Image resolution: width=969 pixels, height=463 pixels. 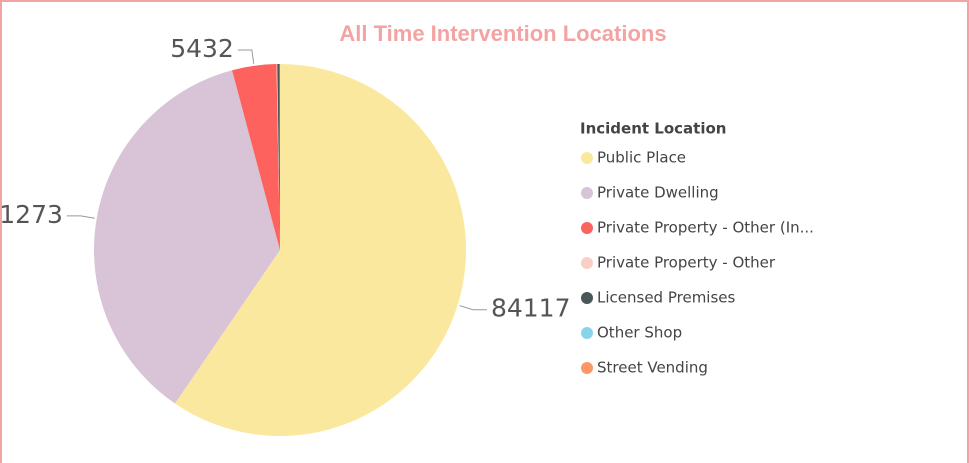 I want to click on data-label: 84117, so click(x=531, y=308).